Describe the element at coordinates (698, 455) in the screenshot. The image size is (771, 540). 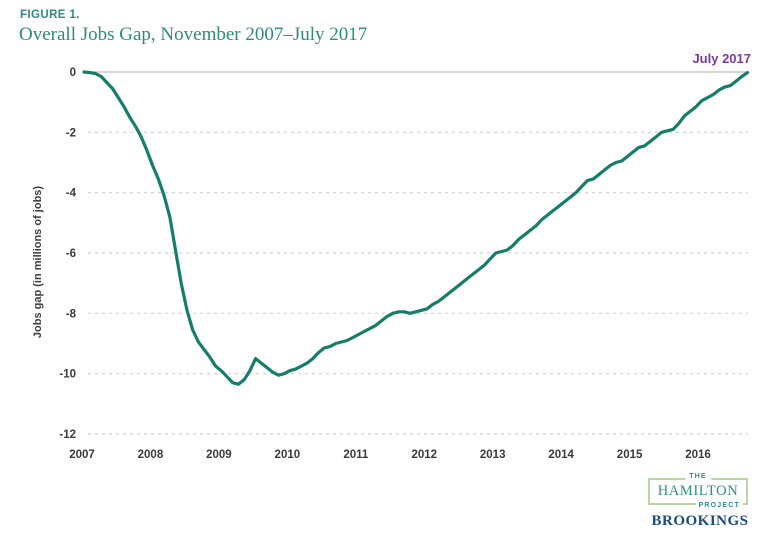
I see `x-tick-label: 2016` at that location.